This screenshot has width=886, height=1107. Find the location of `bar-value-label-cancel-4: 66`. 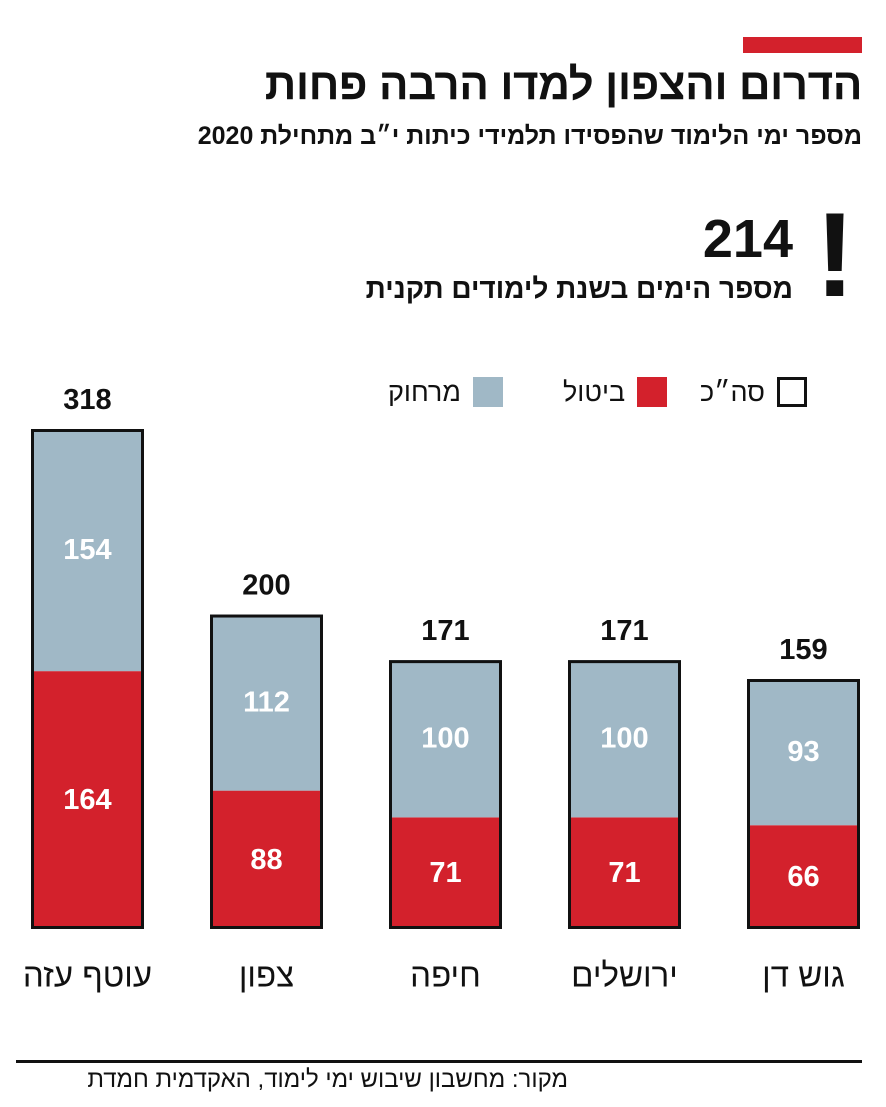

bar-value-label-cancel-4: 66 is located at coordinates (803, 877).